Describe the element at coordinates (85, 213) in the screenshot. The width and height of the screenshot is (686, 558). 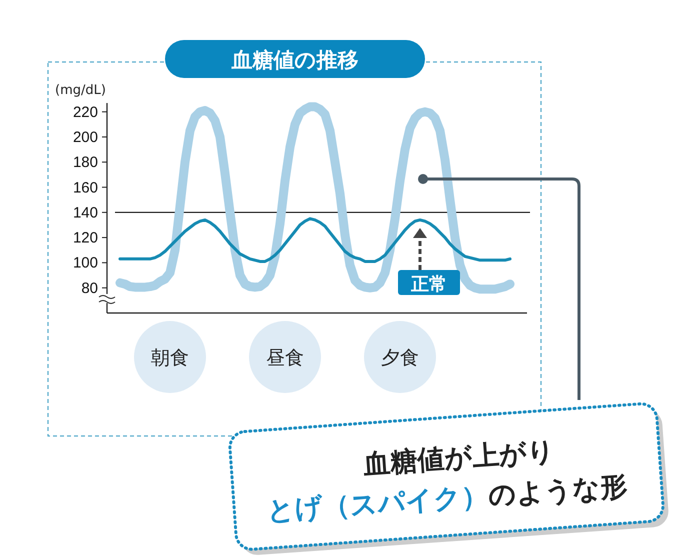
I see `y-tick-label: 140` at that location.